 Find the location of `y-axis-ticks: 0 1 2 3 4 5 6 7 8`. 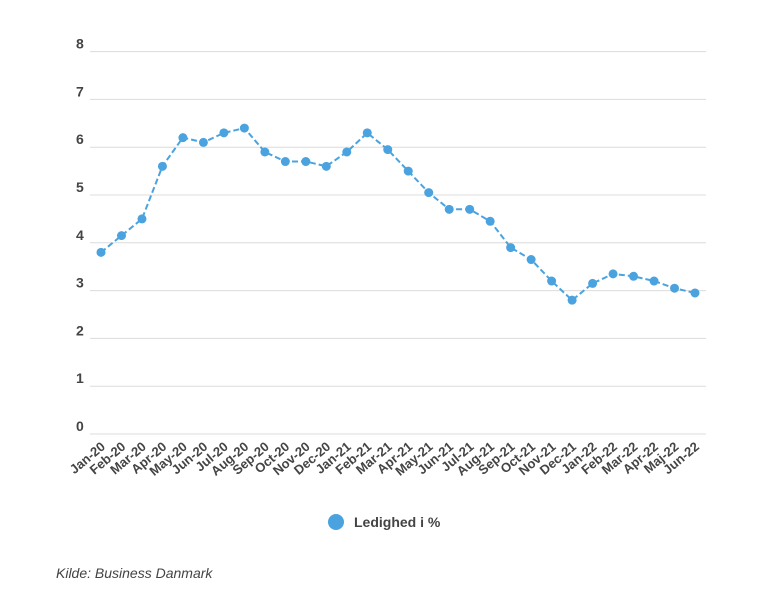

y-axis-ticks: 0 1 2 3 4 5 6 7 8 is located at coordinates (80, 235).